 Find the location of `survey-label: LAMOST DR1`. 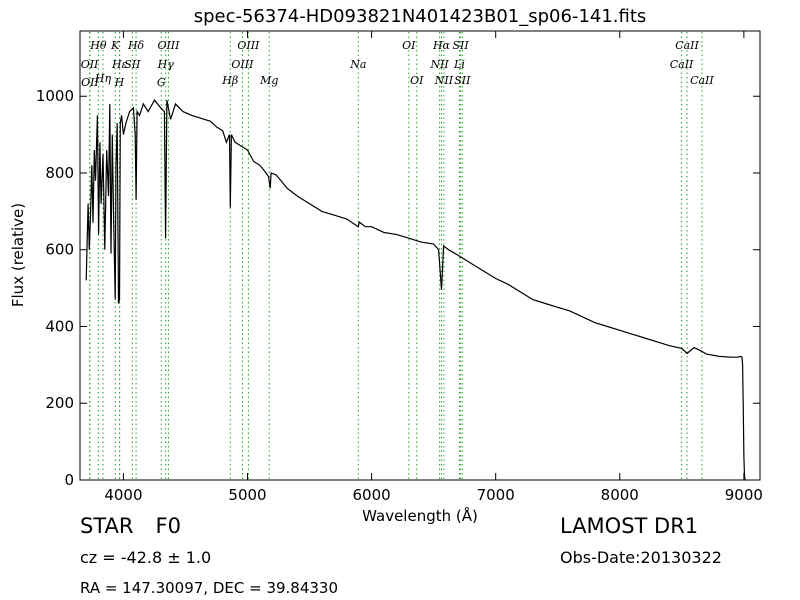

survey-label: LAMOST DR1 is located at coordinates (629, 526).